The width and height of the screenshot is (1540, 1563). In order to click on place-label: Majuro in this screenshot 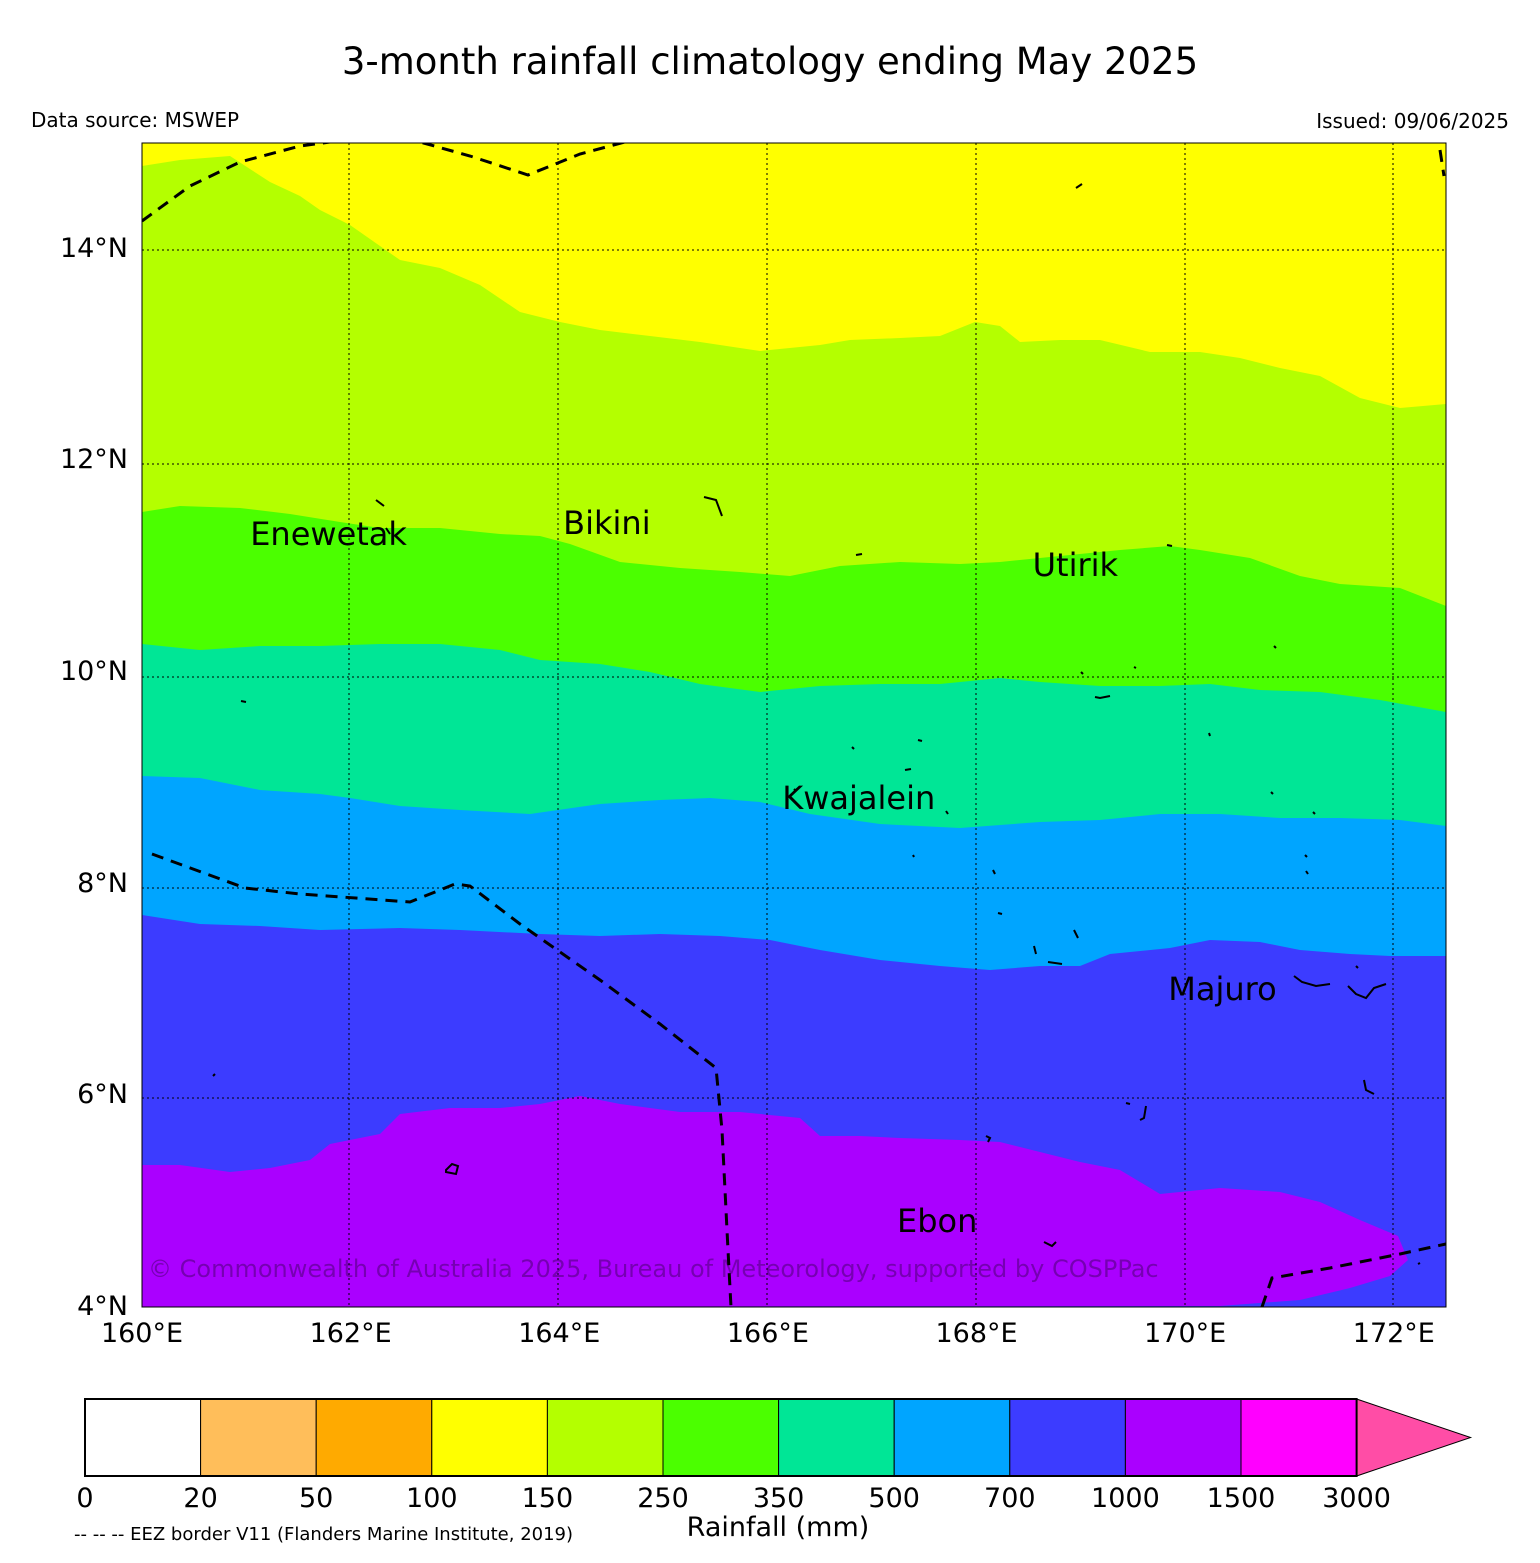, I will do `click(1222, 988)`.